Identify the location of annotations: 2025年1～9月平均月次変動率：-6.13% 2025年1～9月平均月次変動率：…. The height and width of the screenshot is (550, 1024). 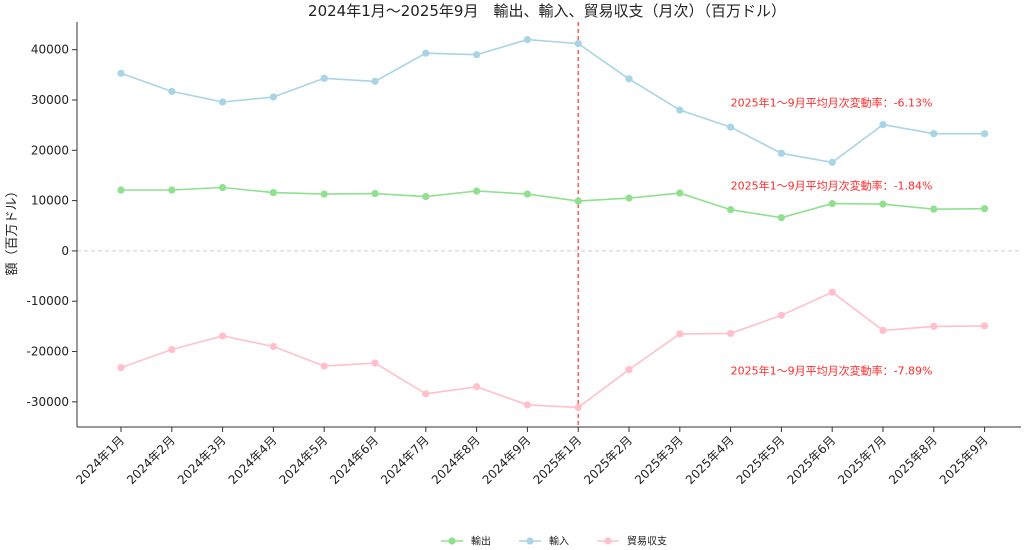
(832, 236).